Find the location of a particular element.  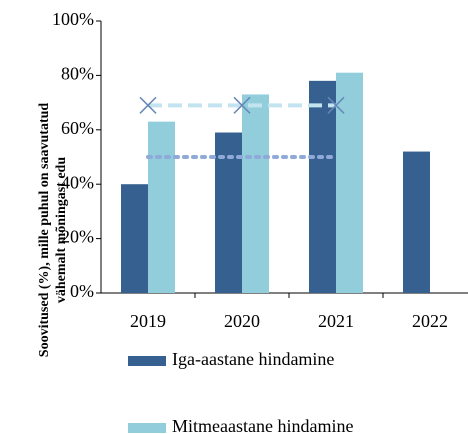

legend-label: Mitmeaastane hindamine is located at coordinates (262, 425).